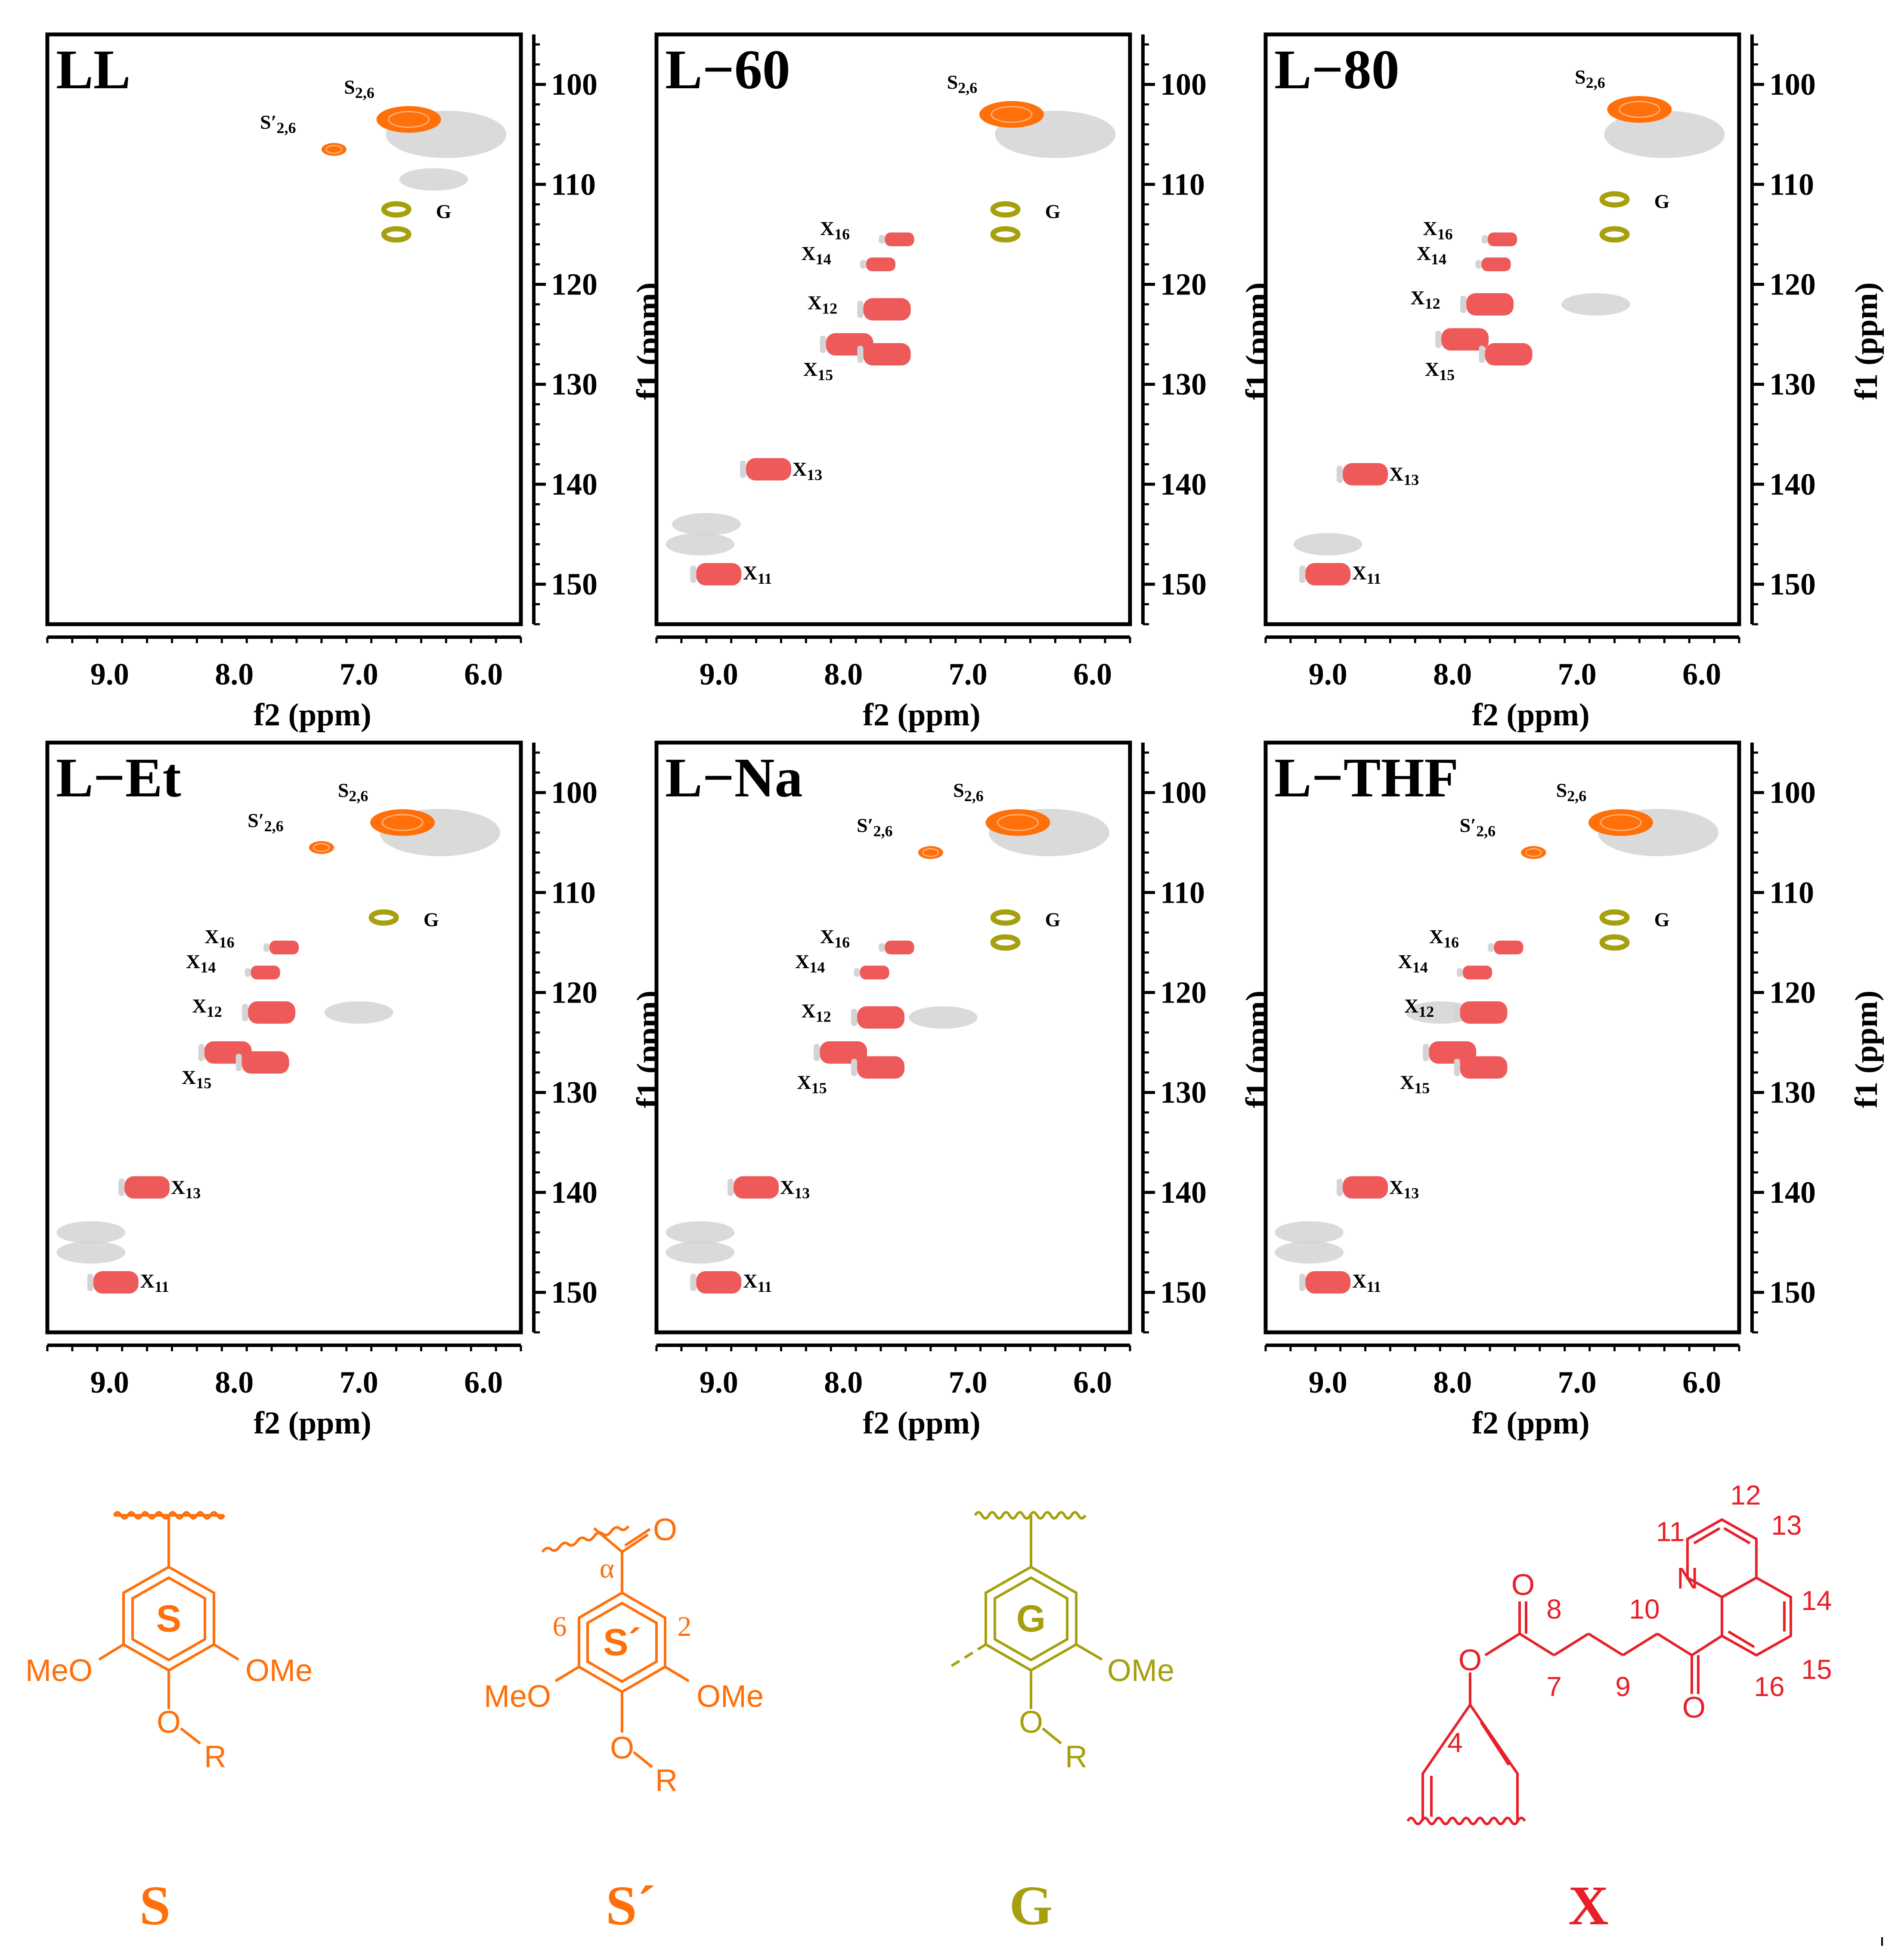 Image resolution: width=1898 pixels, height=1960 pixels. I want to click on x-tick-label: 6.0, so click(483, 674).